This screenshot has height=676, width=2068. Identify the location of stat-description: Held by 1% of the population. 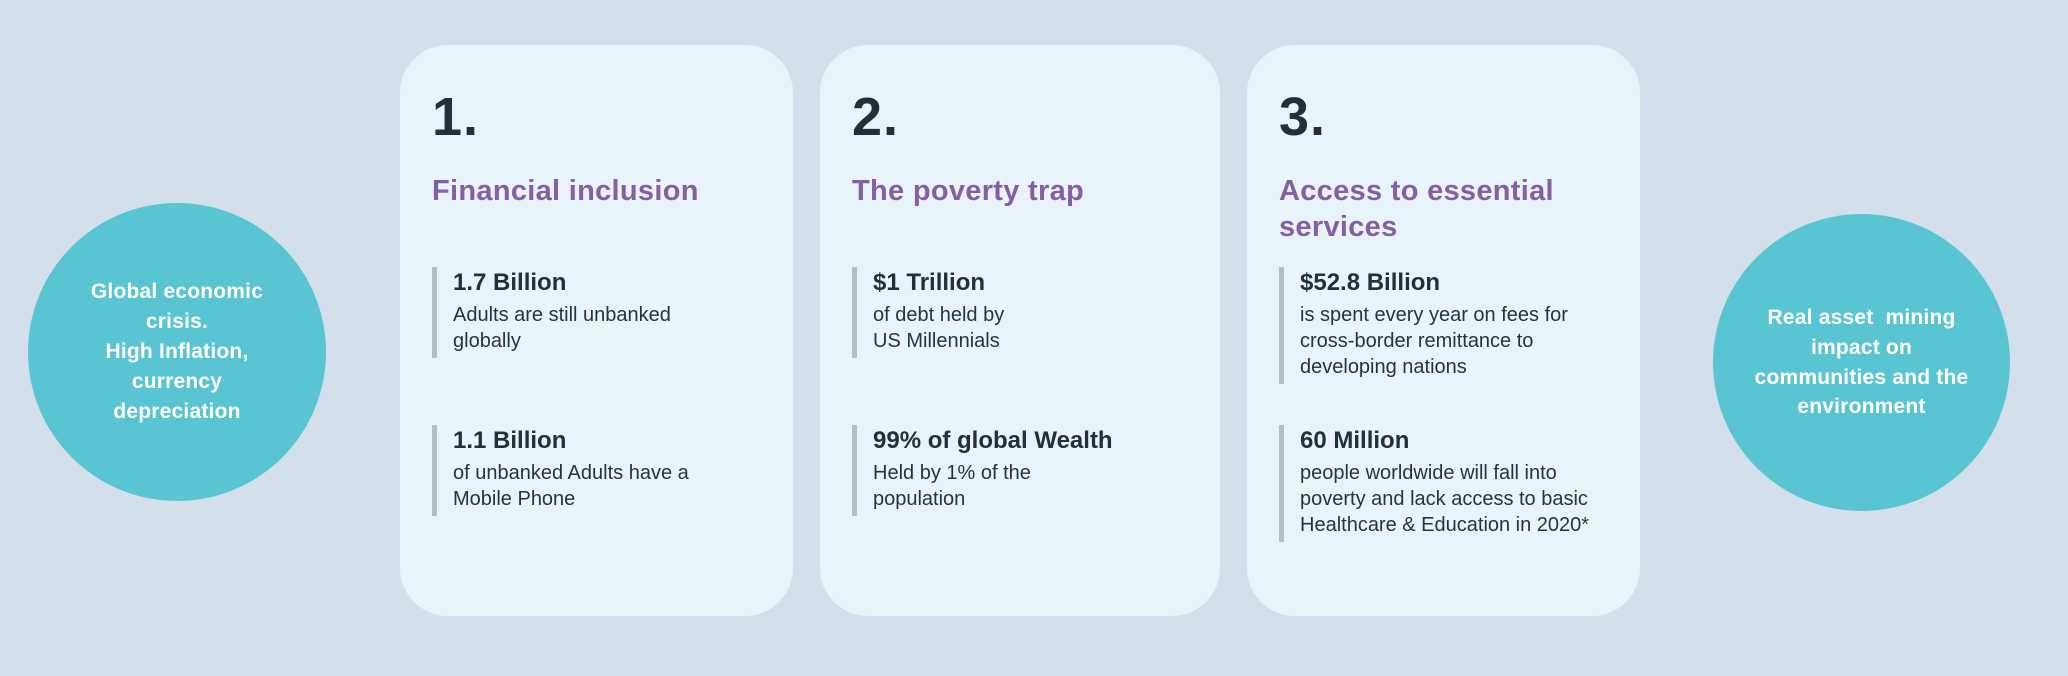
(952, 485).